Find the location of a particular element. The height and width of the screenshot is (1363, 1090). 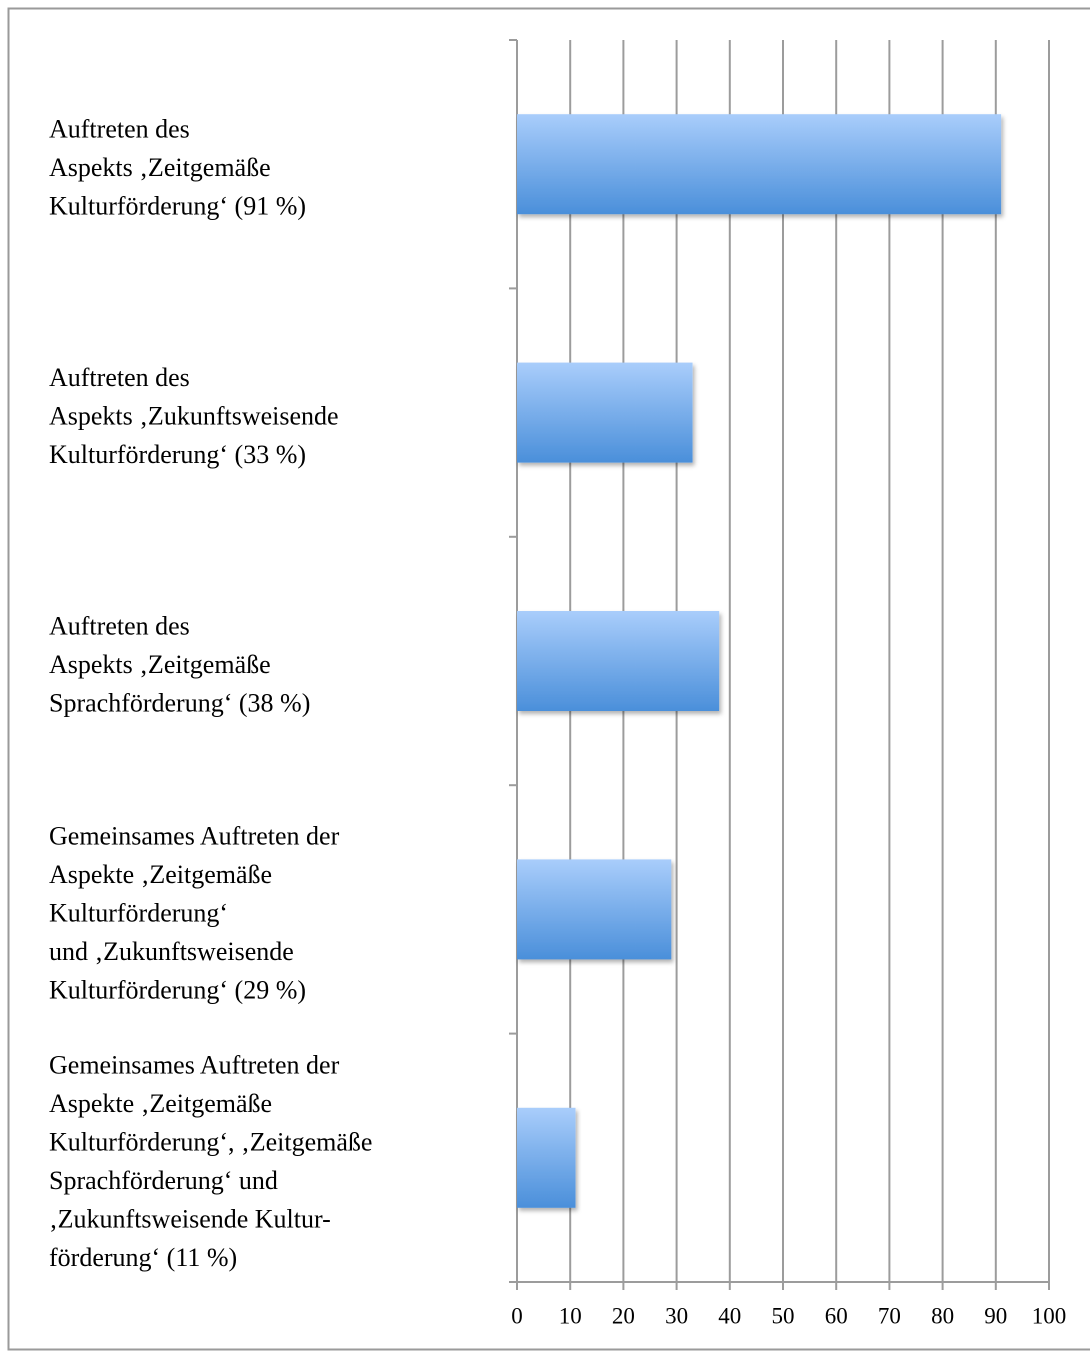

category-label: förderung‘ (11 %) is located at coordinates (143, 1257).